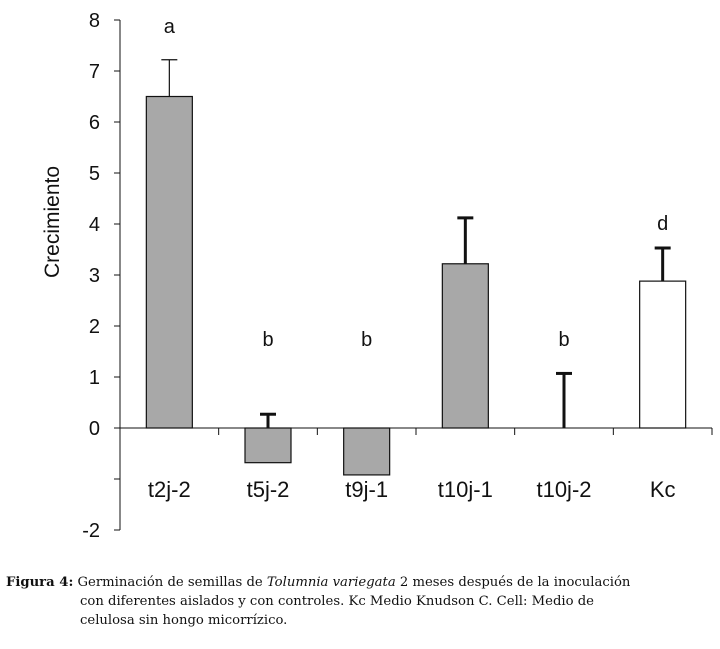 This screenshot has height=649, width=720. What do you see at coordinates (94, 327) in the screenshot?
I see `y-tick-label: 2` at bounding box center [94, 327].